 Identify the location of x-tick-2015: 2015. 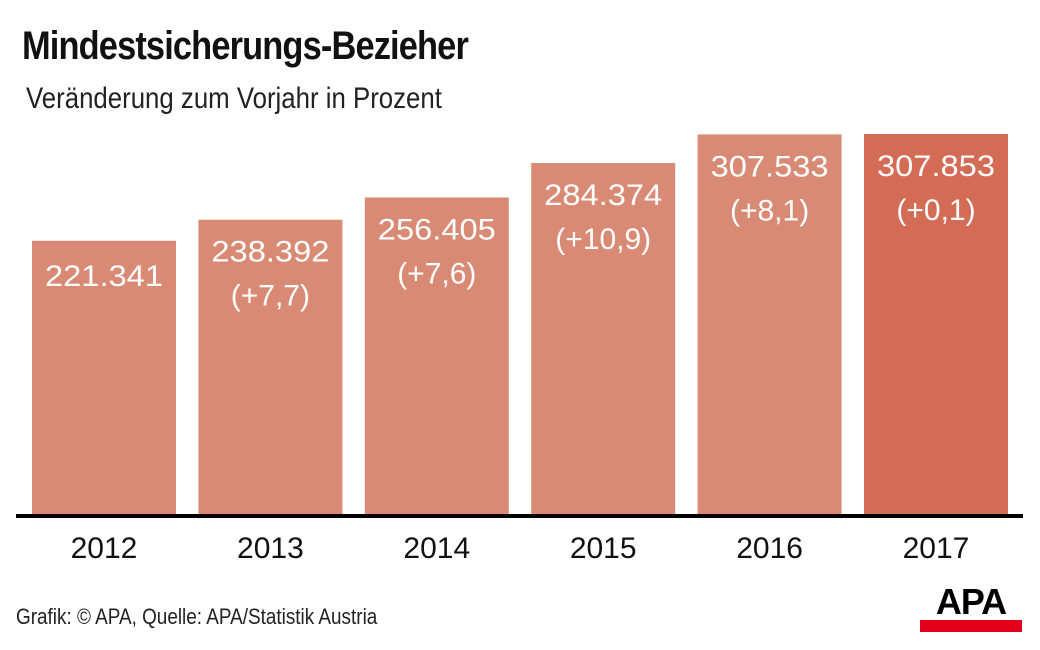
(603, 548).